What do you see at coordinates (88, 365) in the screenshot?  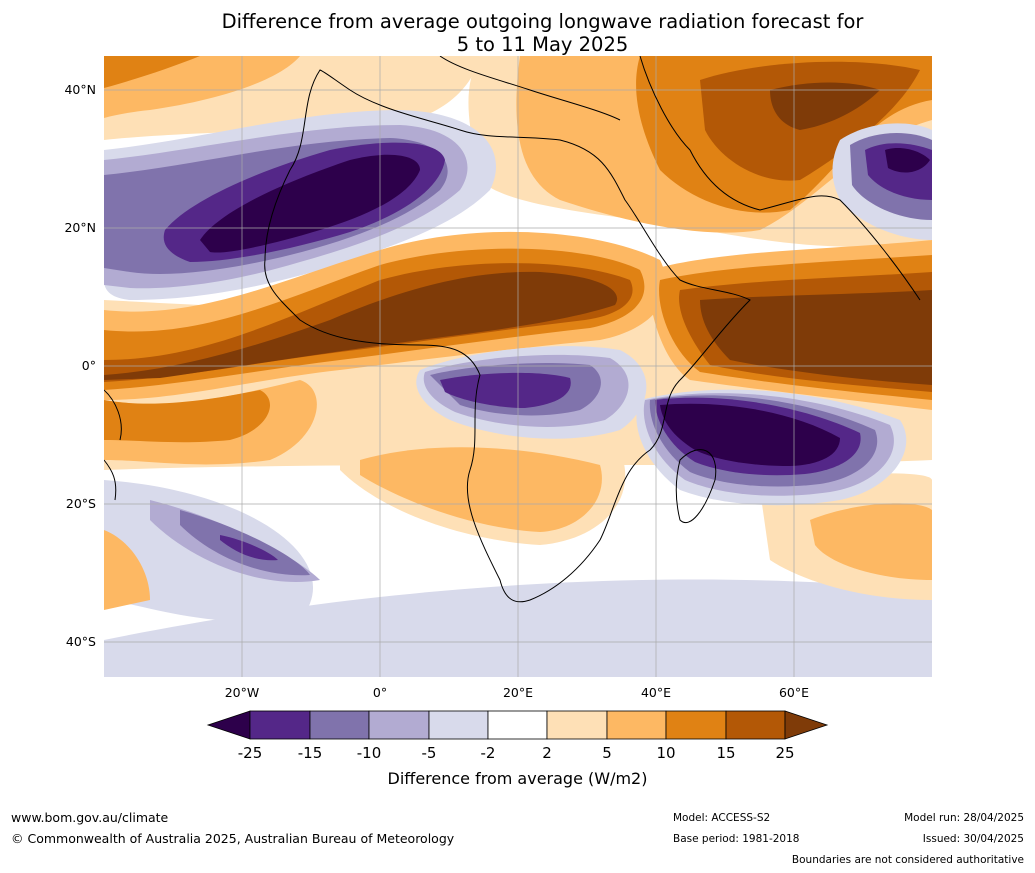 I see `lat-label-0: 0°` at bounding box center [88, 365].